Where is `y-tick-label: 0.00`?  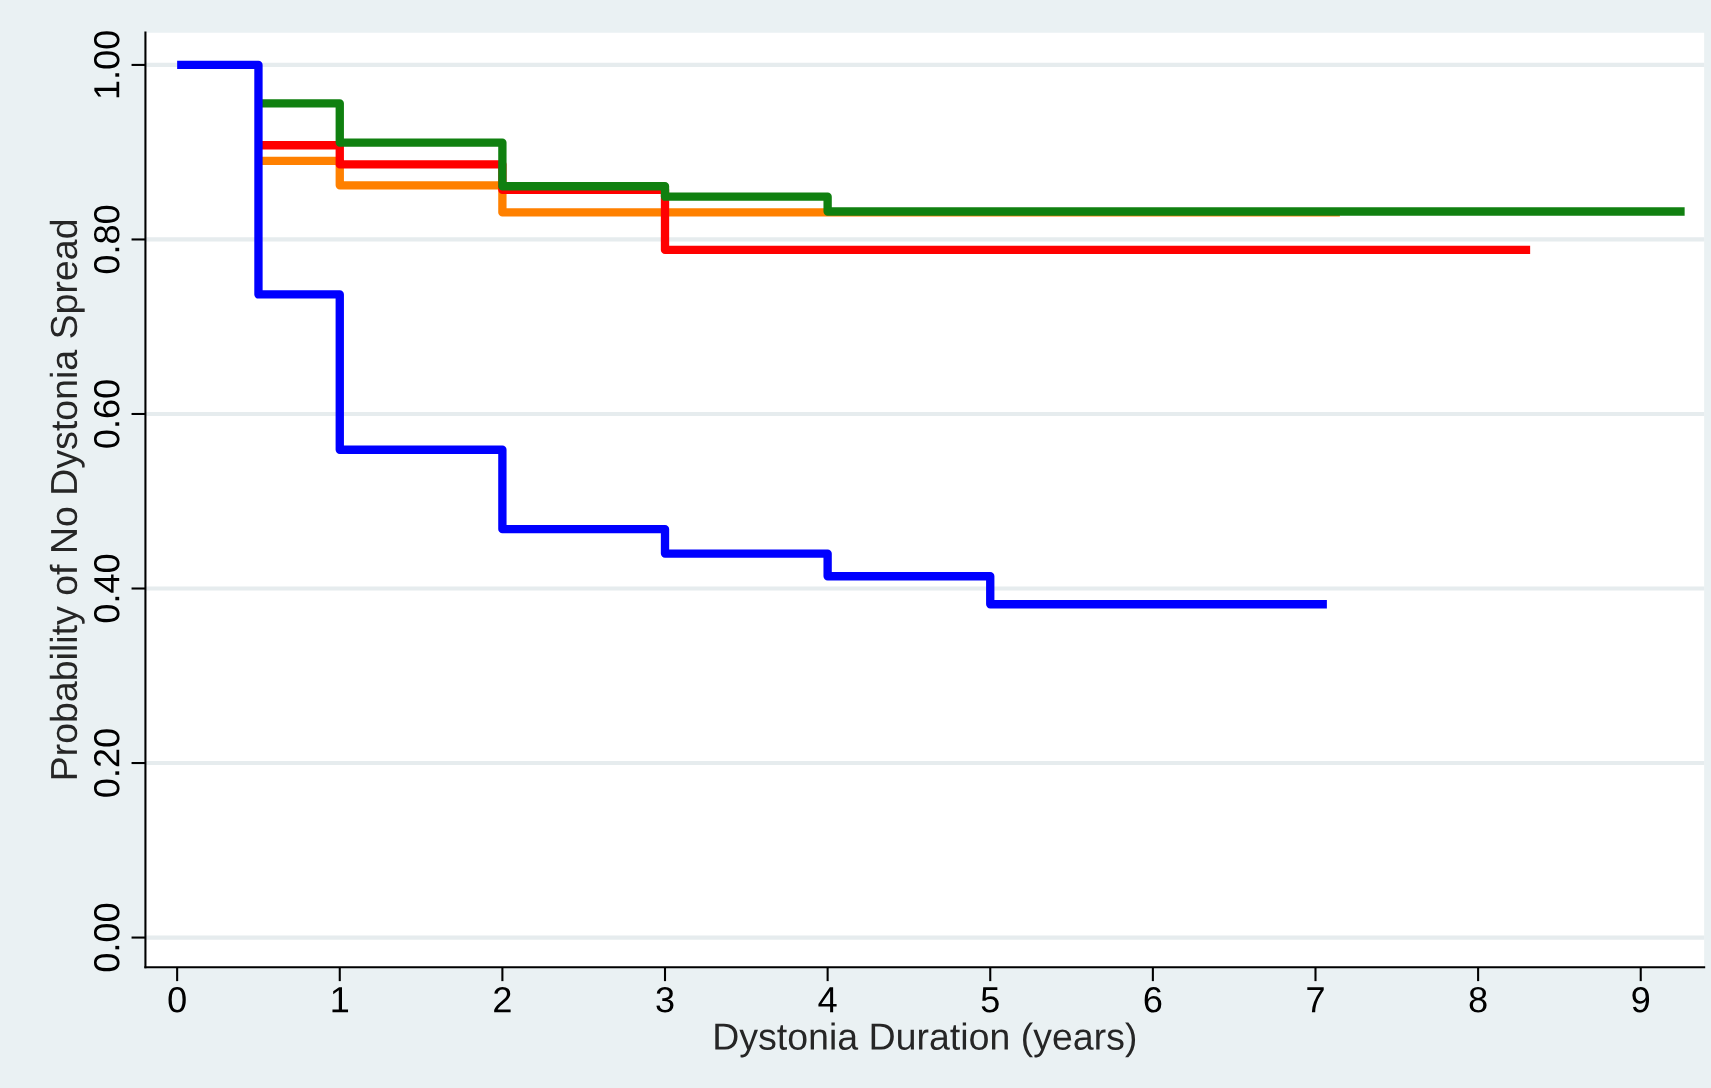 y-tick-label: 0.00 is located at coordinates (106, 937).